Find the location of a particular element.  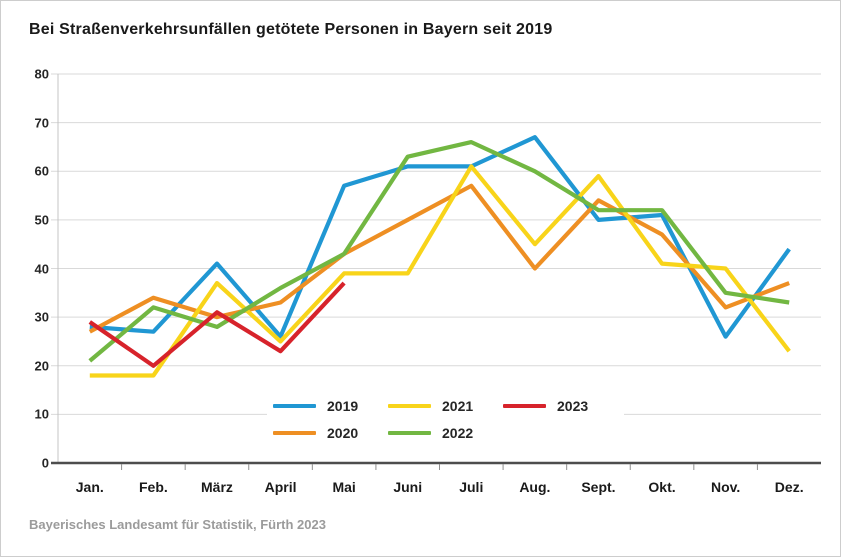

legend-swatch-2020 is located at coordinates (294, 432).